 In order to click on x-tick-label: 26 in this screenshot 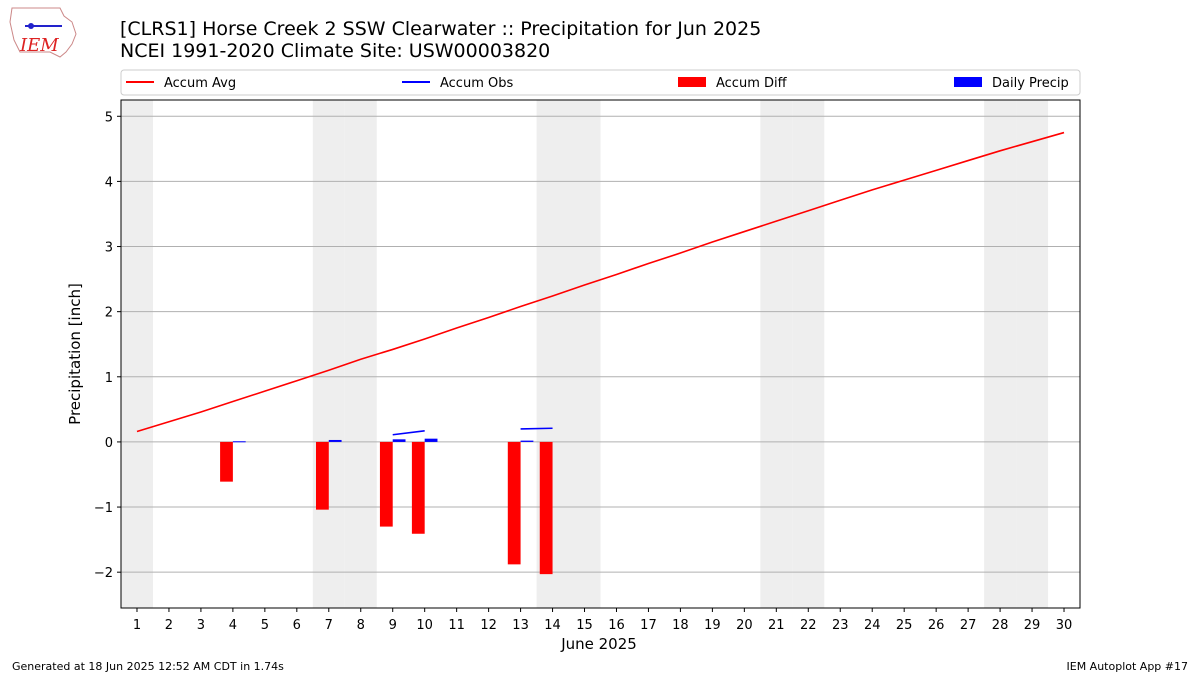, I will do `click(936, 625)`.